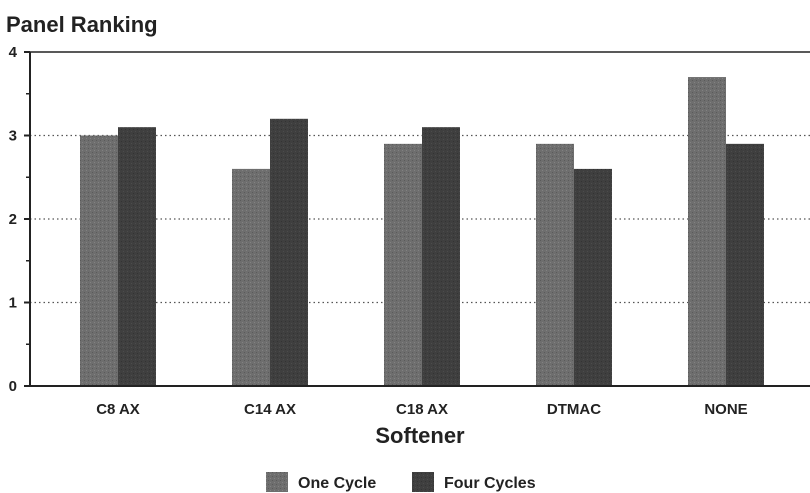 This screenshot has height=493, width=810. I want to click on legend-swatch-four-cycles, so click(423, 482).